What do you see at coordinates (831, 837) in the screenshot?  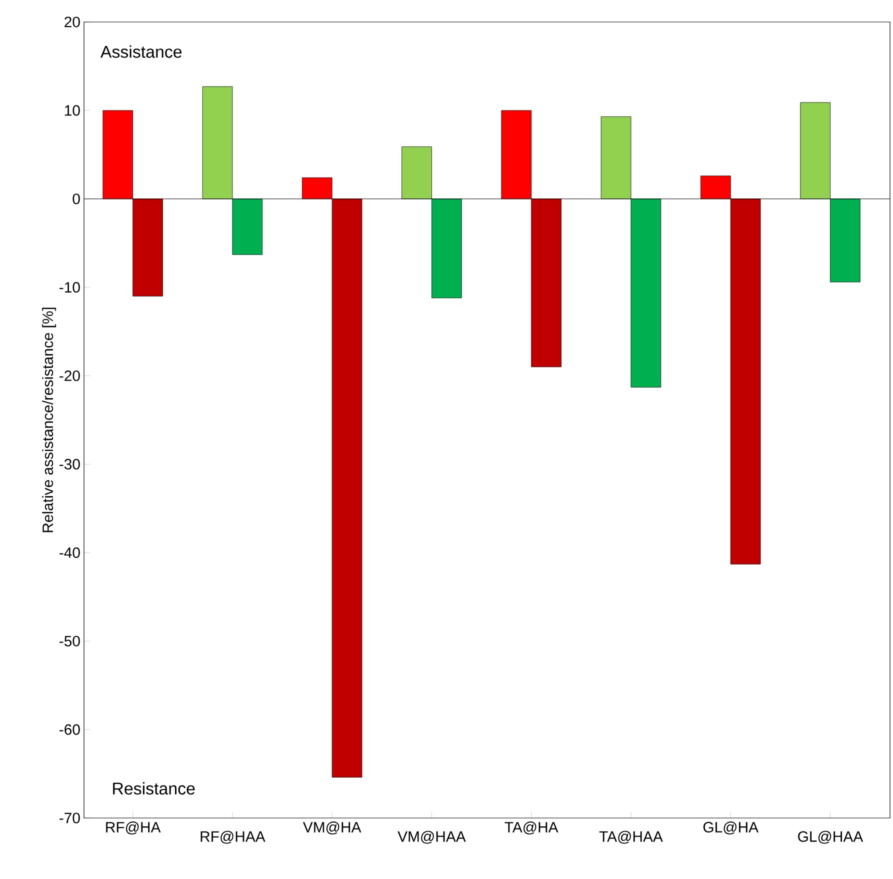 I see `x-tick-label: GL@HAA` at bounding box center [831, 837].